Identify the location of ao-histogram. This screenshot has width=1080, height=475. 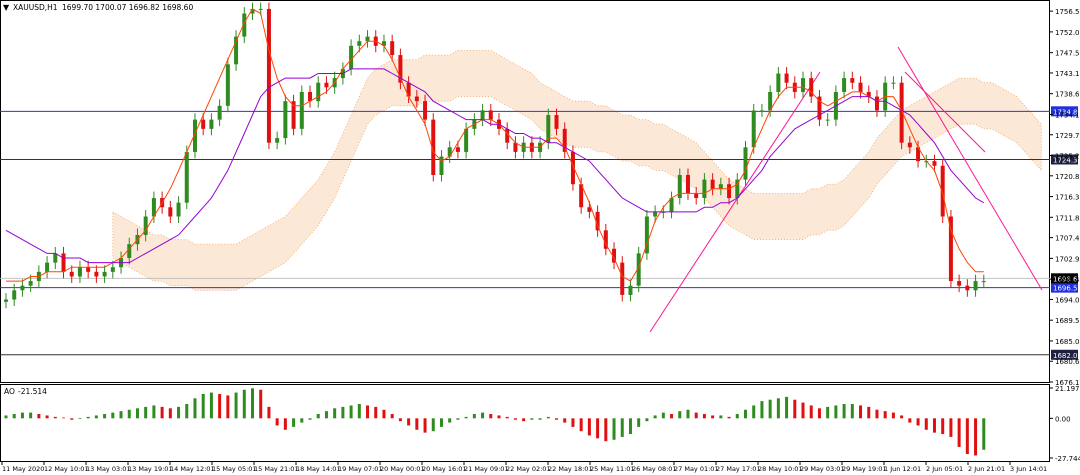
(495, 422).